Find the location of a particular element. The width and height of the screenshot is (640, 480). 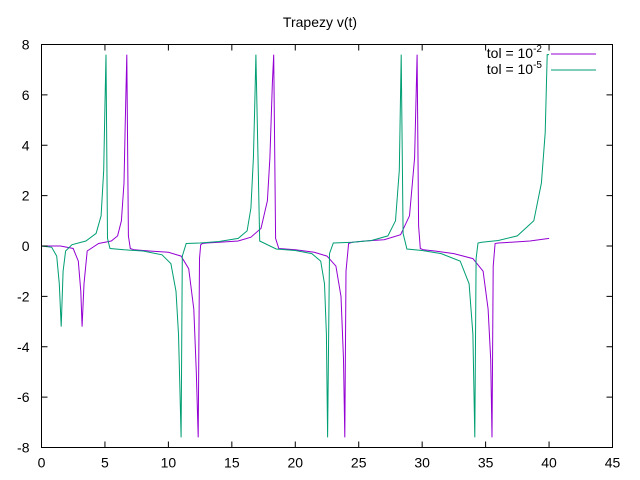

chart-title: Trapezy v(t) is located at coordinates (320, 22).